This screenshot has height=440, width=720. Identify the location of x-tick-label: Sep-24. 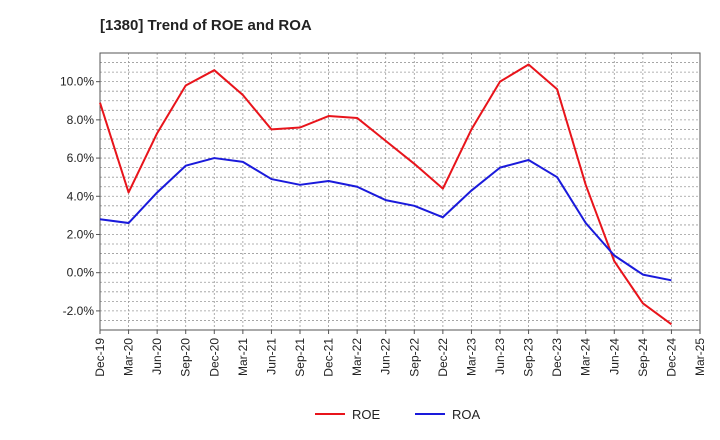
(643, 357).